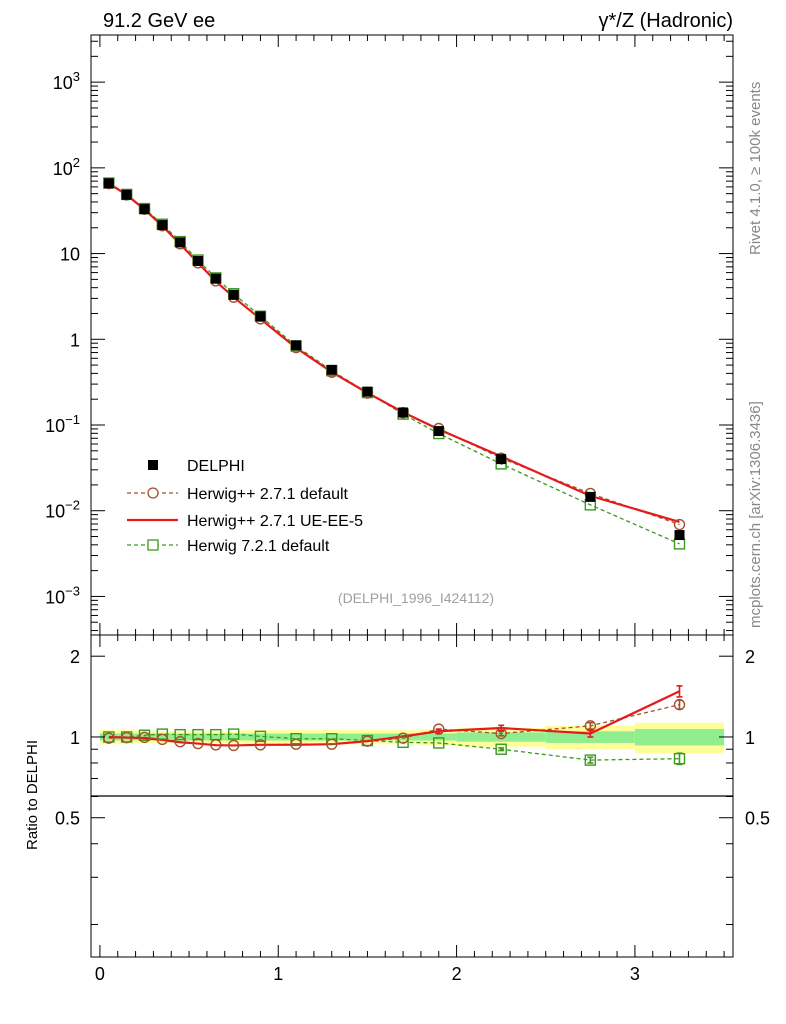 The image size is (786, 1024). Describe the element at coordinates (153, 545) in the screenshot. I see `legend-herwig7-default-marker` at that location.